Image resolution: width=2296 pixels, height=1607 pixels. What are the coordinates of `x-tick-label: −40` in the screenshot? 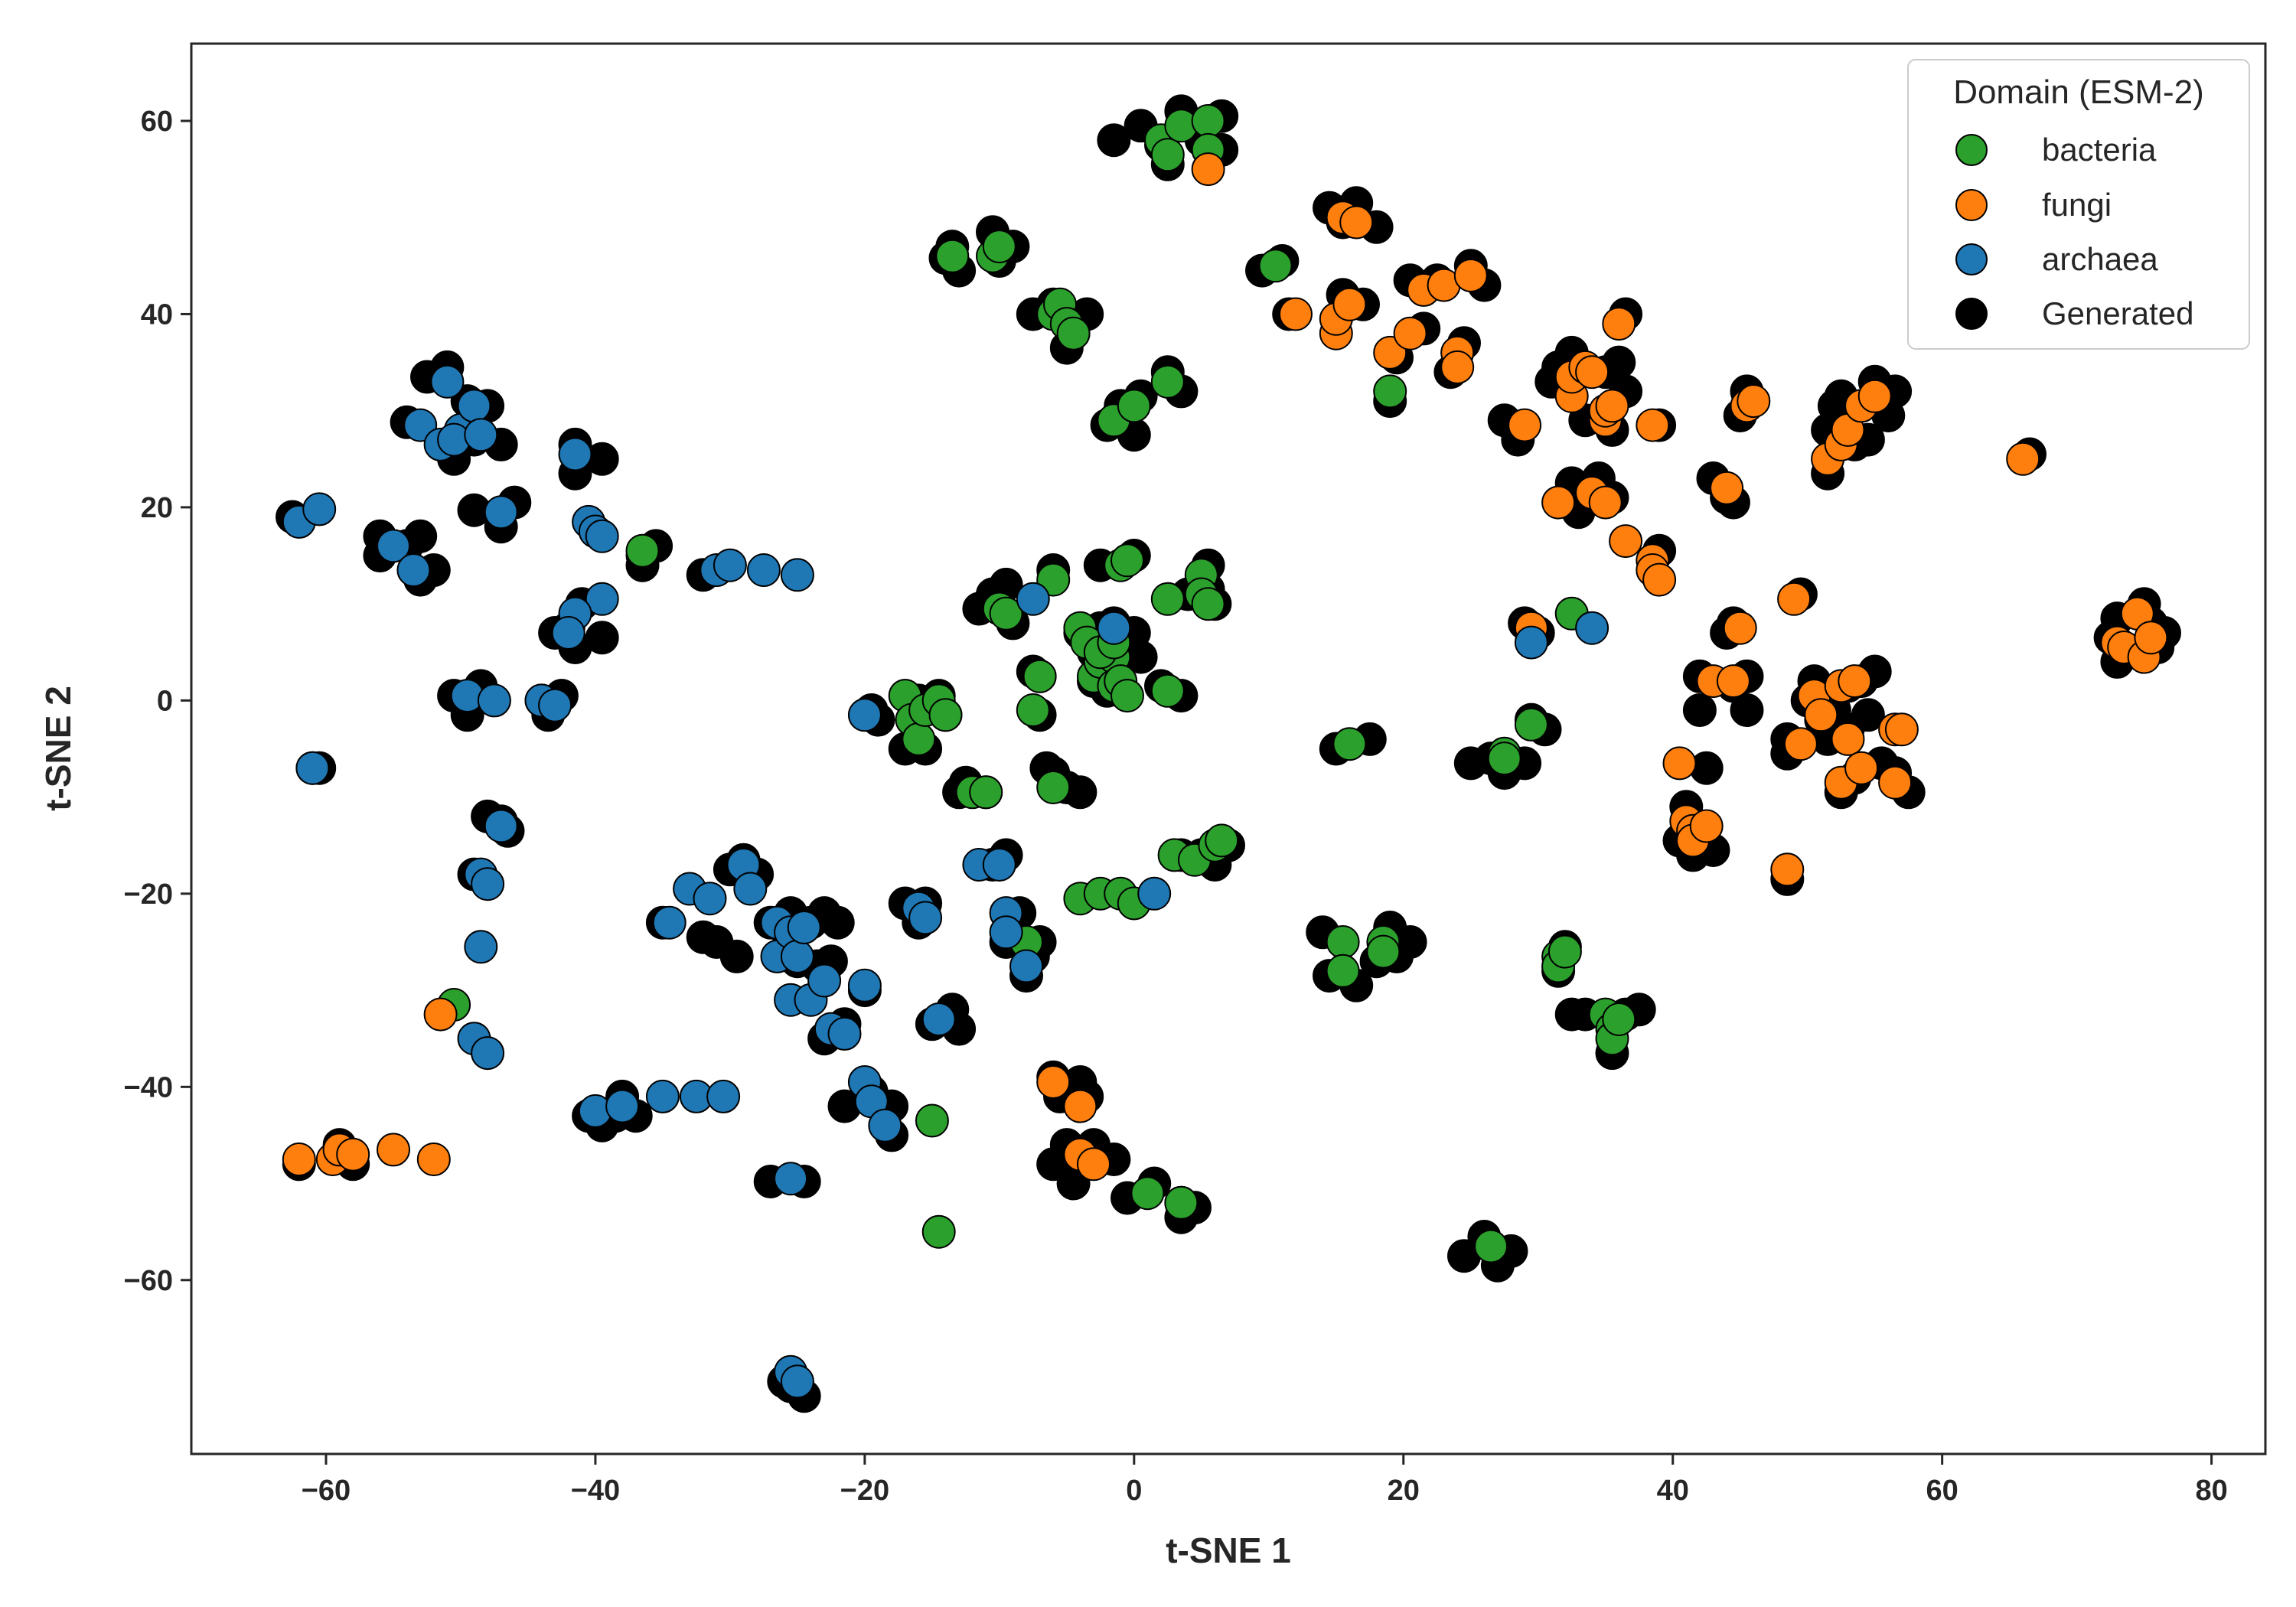 It's located at (595, 1491).